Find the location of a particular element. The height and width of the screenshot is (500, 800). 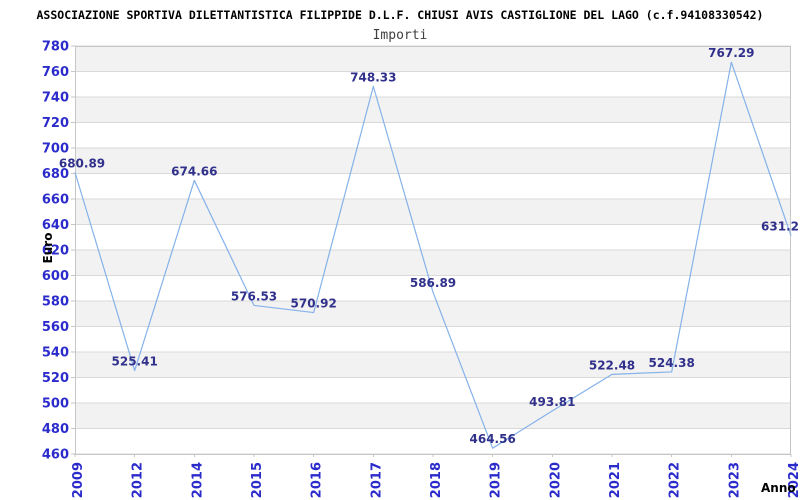

x-axis-title: Anno is located at coordinates (778, 488).